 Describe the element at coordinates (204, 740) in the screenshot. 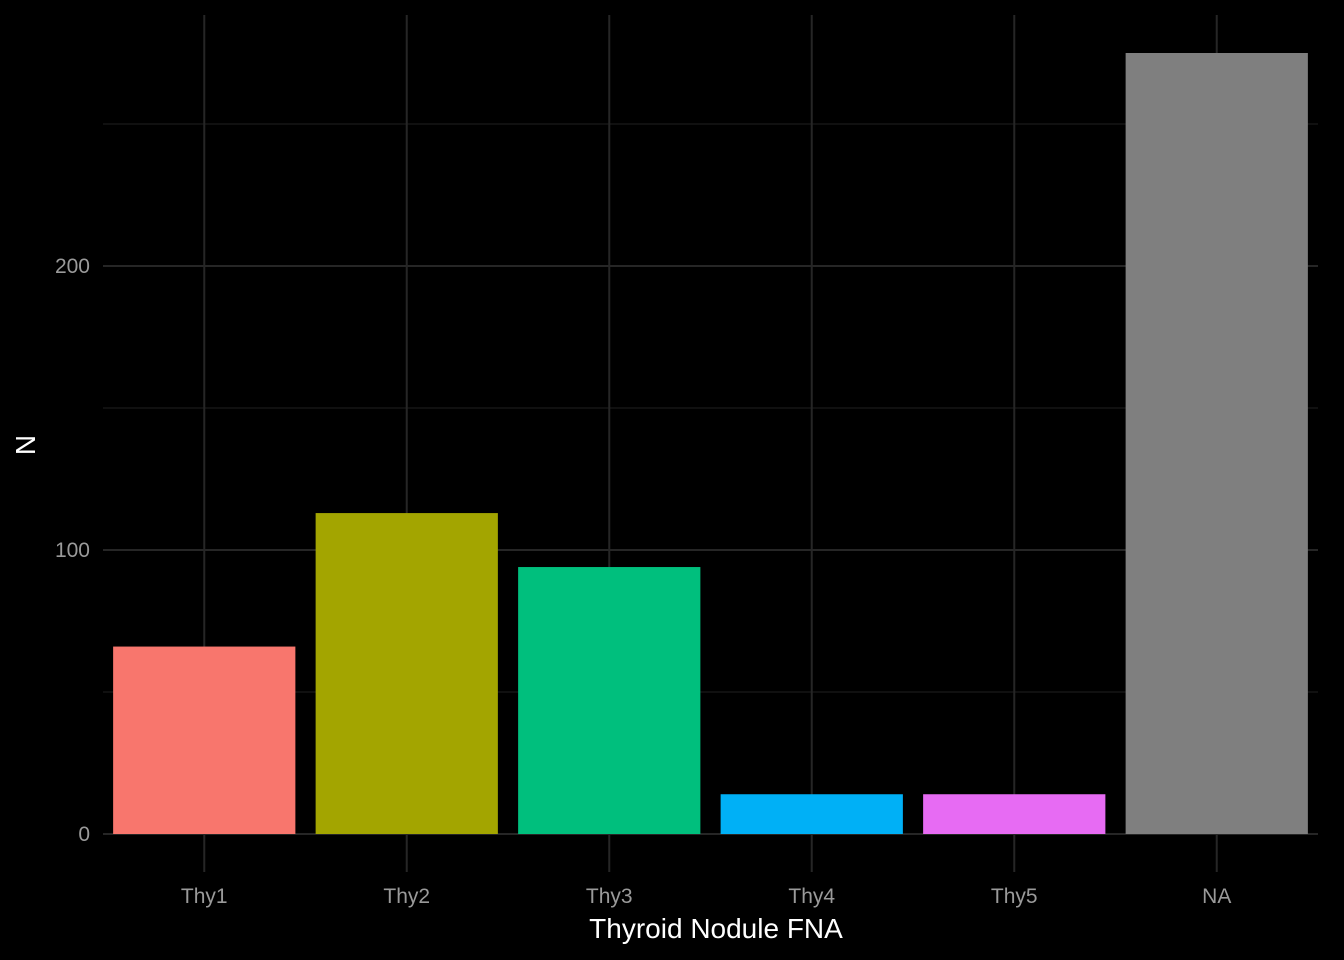

I see `bar-thy1` at that location.